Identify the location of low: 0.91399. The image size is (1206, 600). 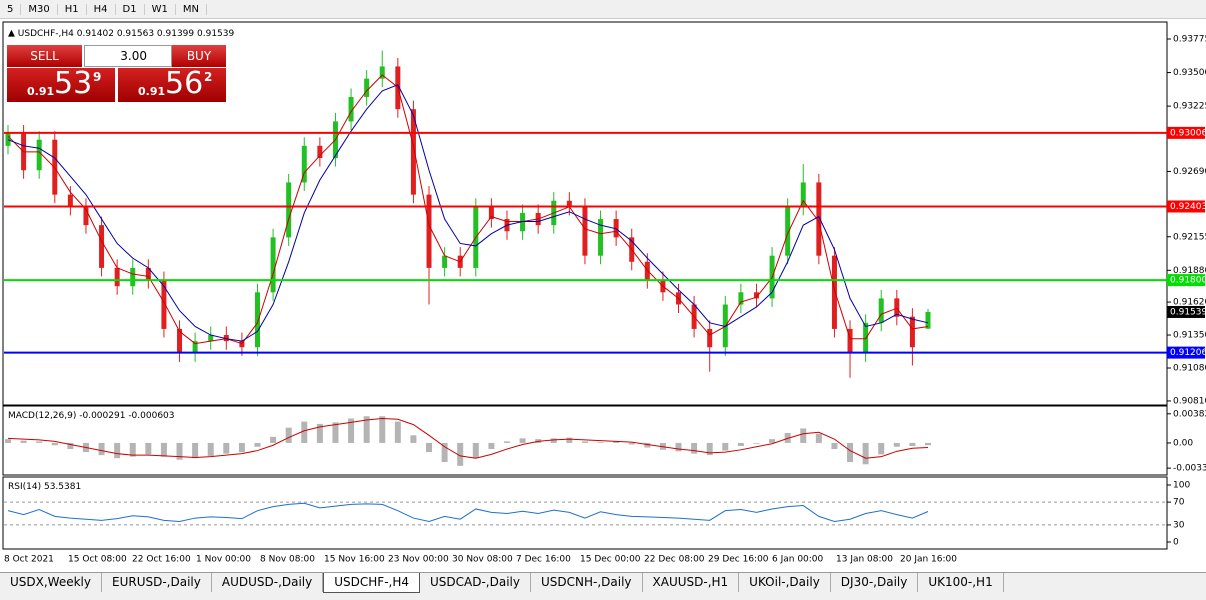
(175, 34).